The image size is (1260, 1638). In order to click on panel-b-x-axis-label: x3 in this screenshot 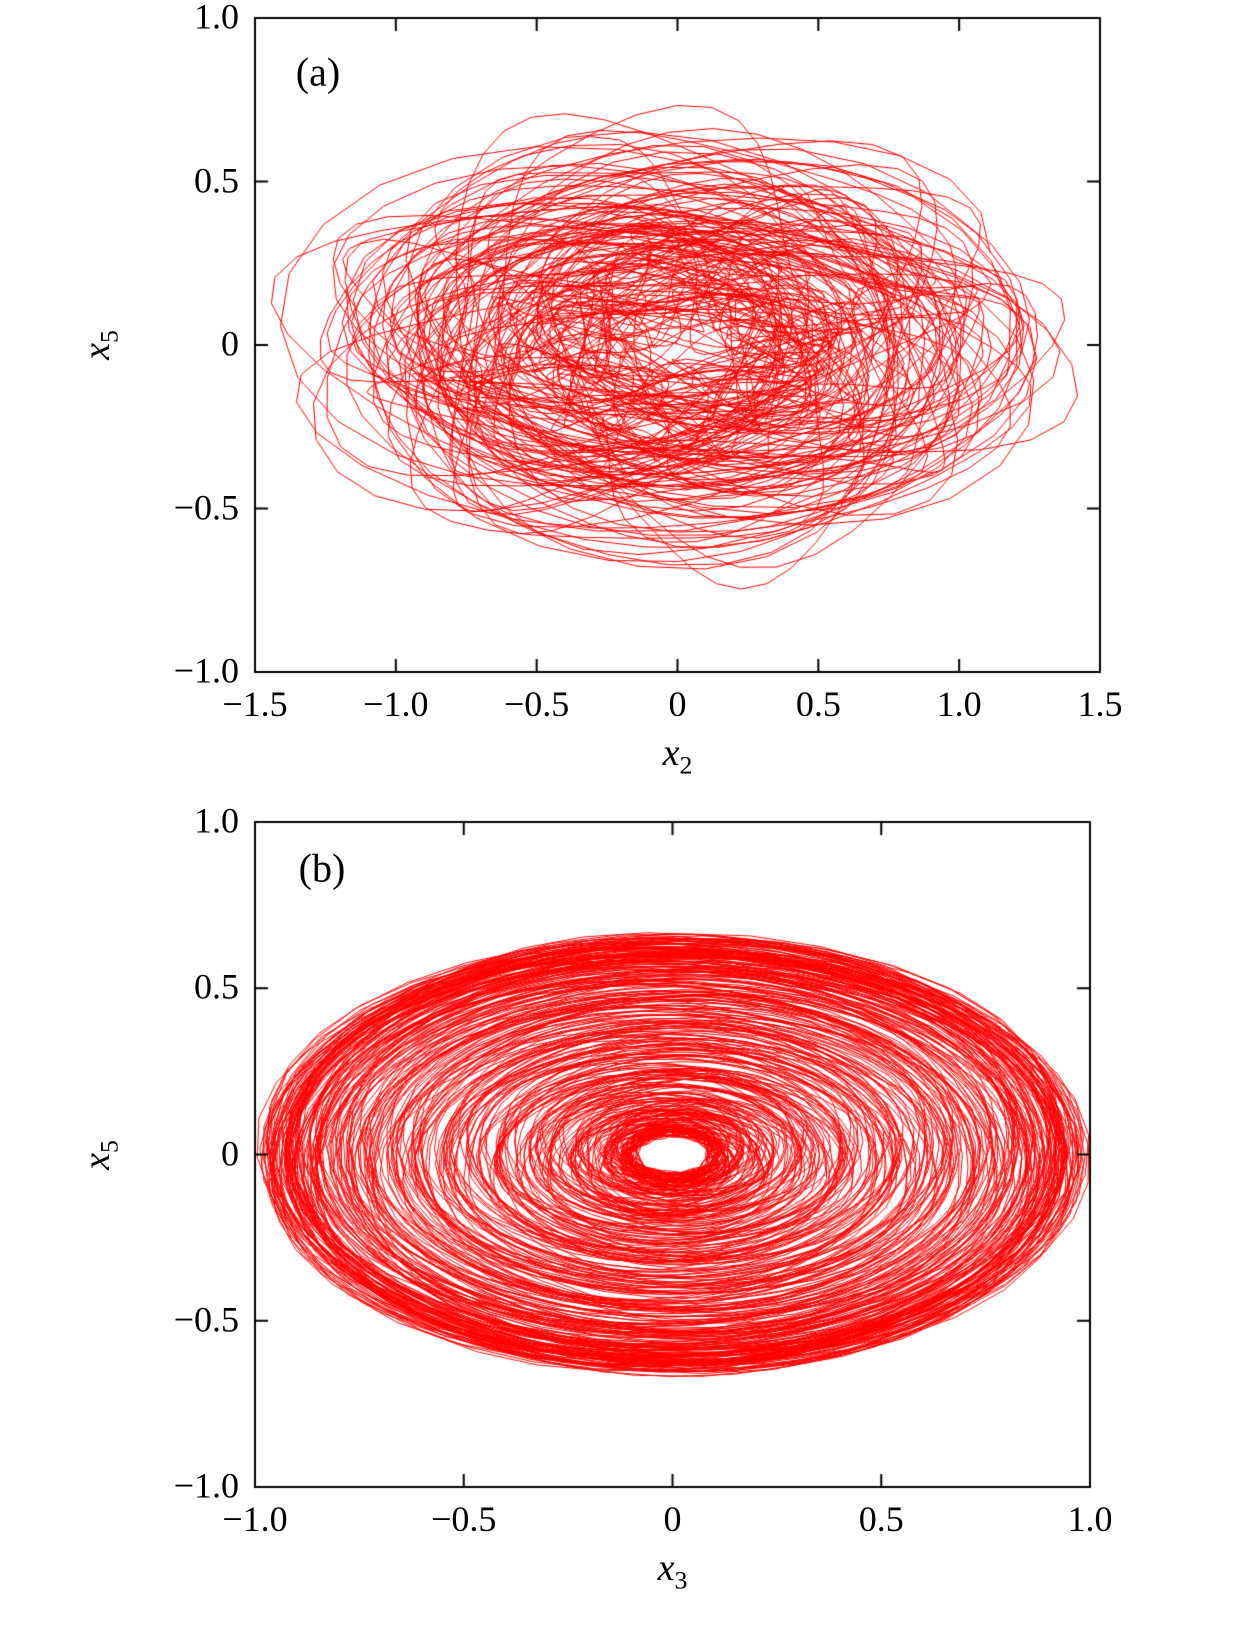, I will do `click(673, 1571)`.